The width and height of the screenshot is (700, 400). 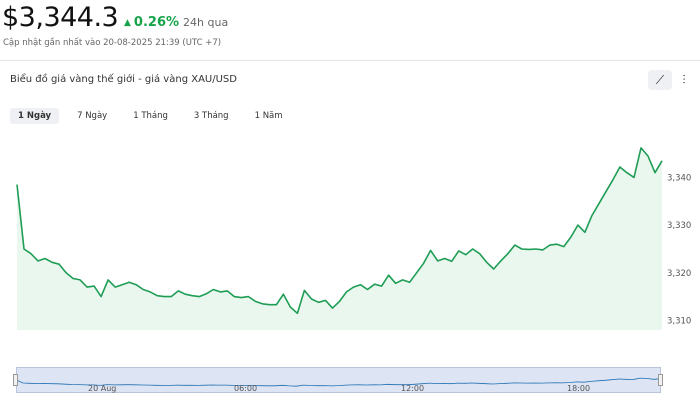 What do you see at coordinates (127, 23) in the screenshot?
I see `up-arrow-icon: ▲` at bounding box center [127, 23].